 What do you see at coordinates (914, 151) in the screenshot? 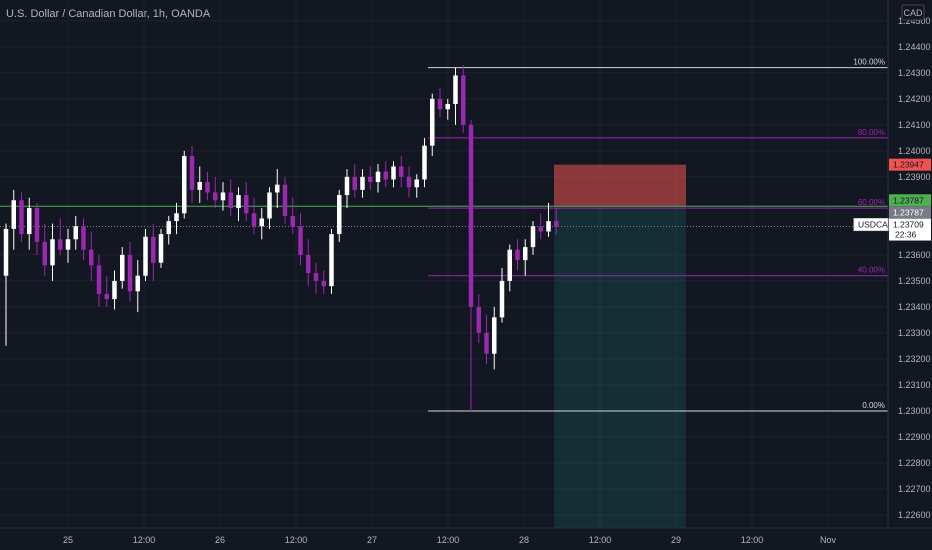
I see `price-tick-5: 1.24000` at bounding box center [914, 151].